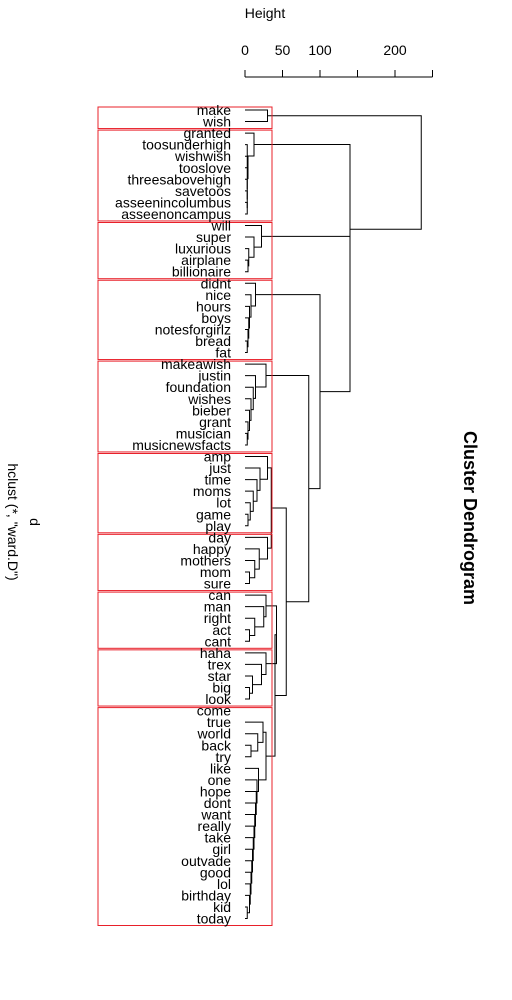 This screenshot has height=1000, width=512. Describe the element at coordinates (35, 522) in the screenshot. I see `chart-subtitle-d: d` at that location.